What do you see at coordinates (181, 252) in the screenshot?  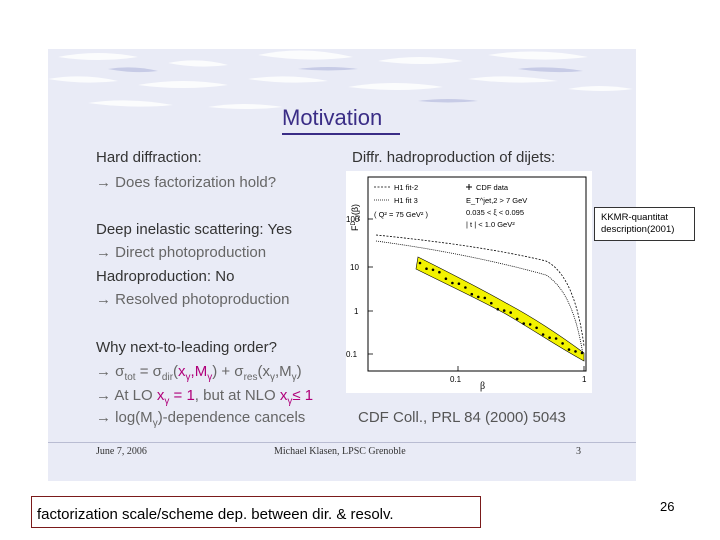 I see `direct-photoproduction: → Direct photoproduction` at bounding box center [181, 252].